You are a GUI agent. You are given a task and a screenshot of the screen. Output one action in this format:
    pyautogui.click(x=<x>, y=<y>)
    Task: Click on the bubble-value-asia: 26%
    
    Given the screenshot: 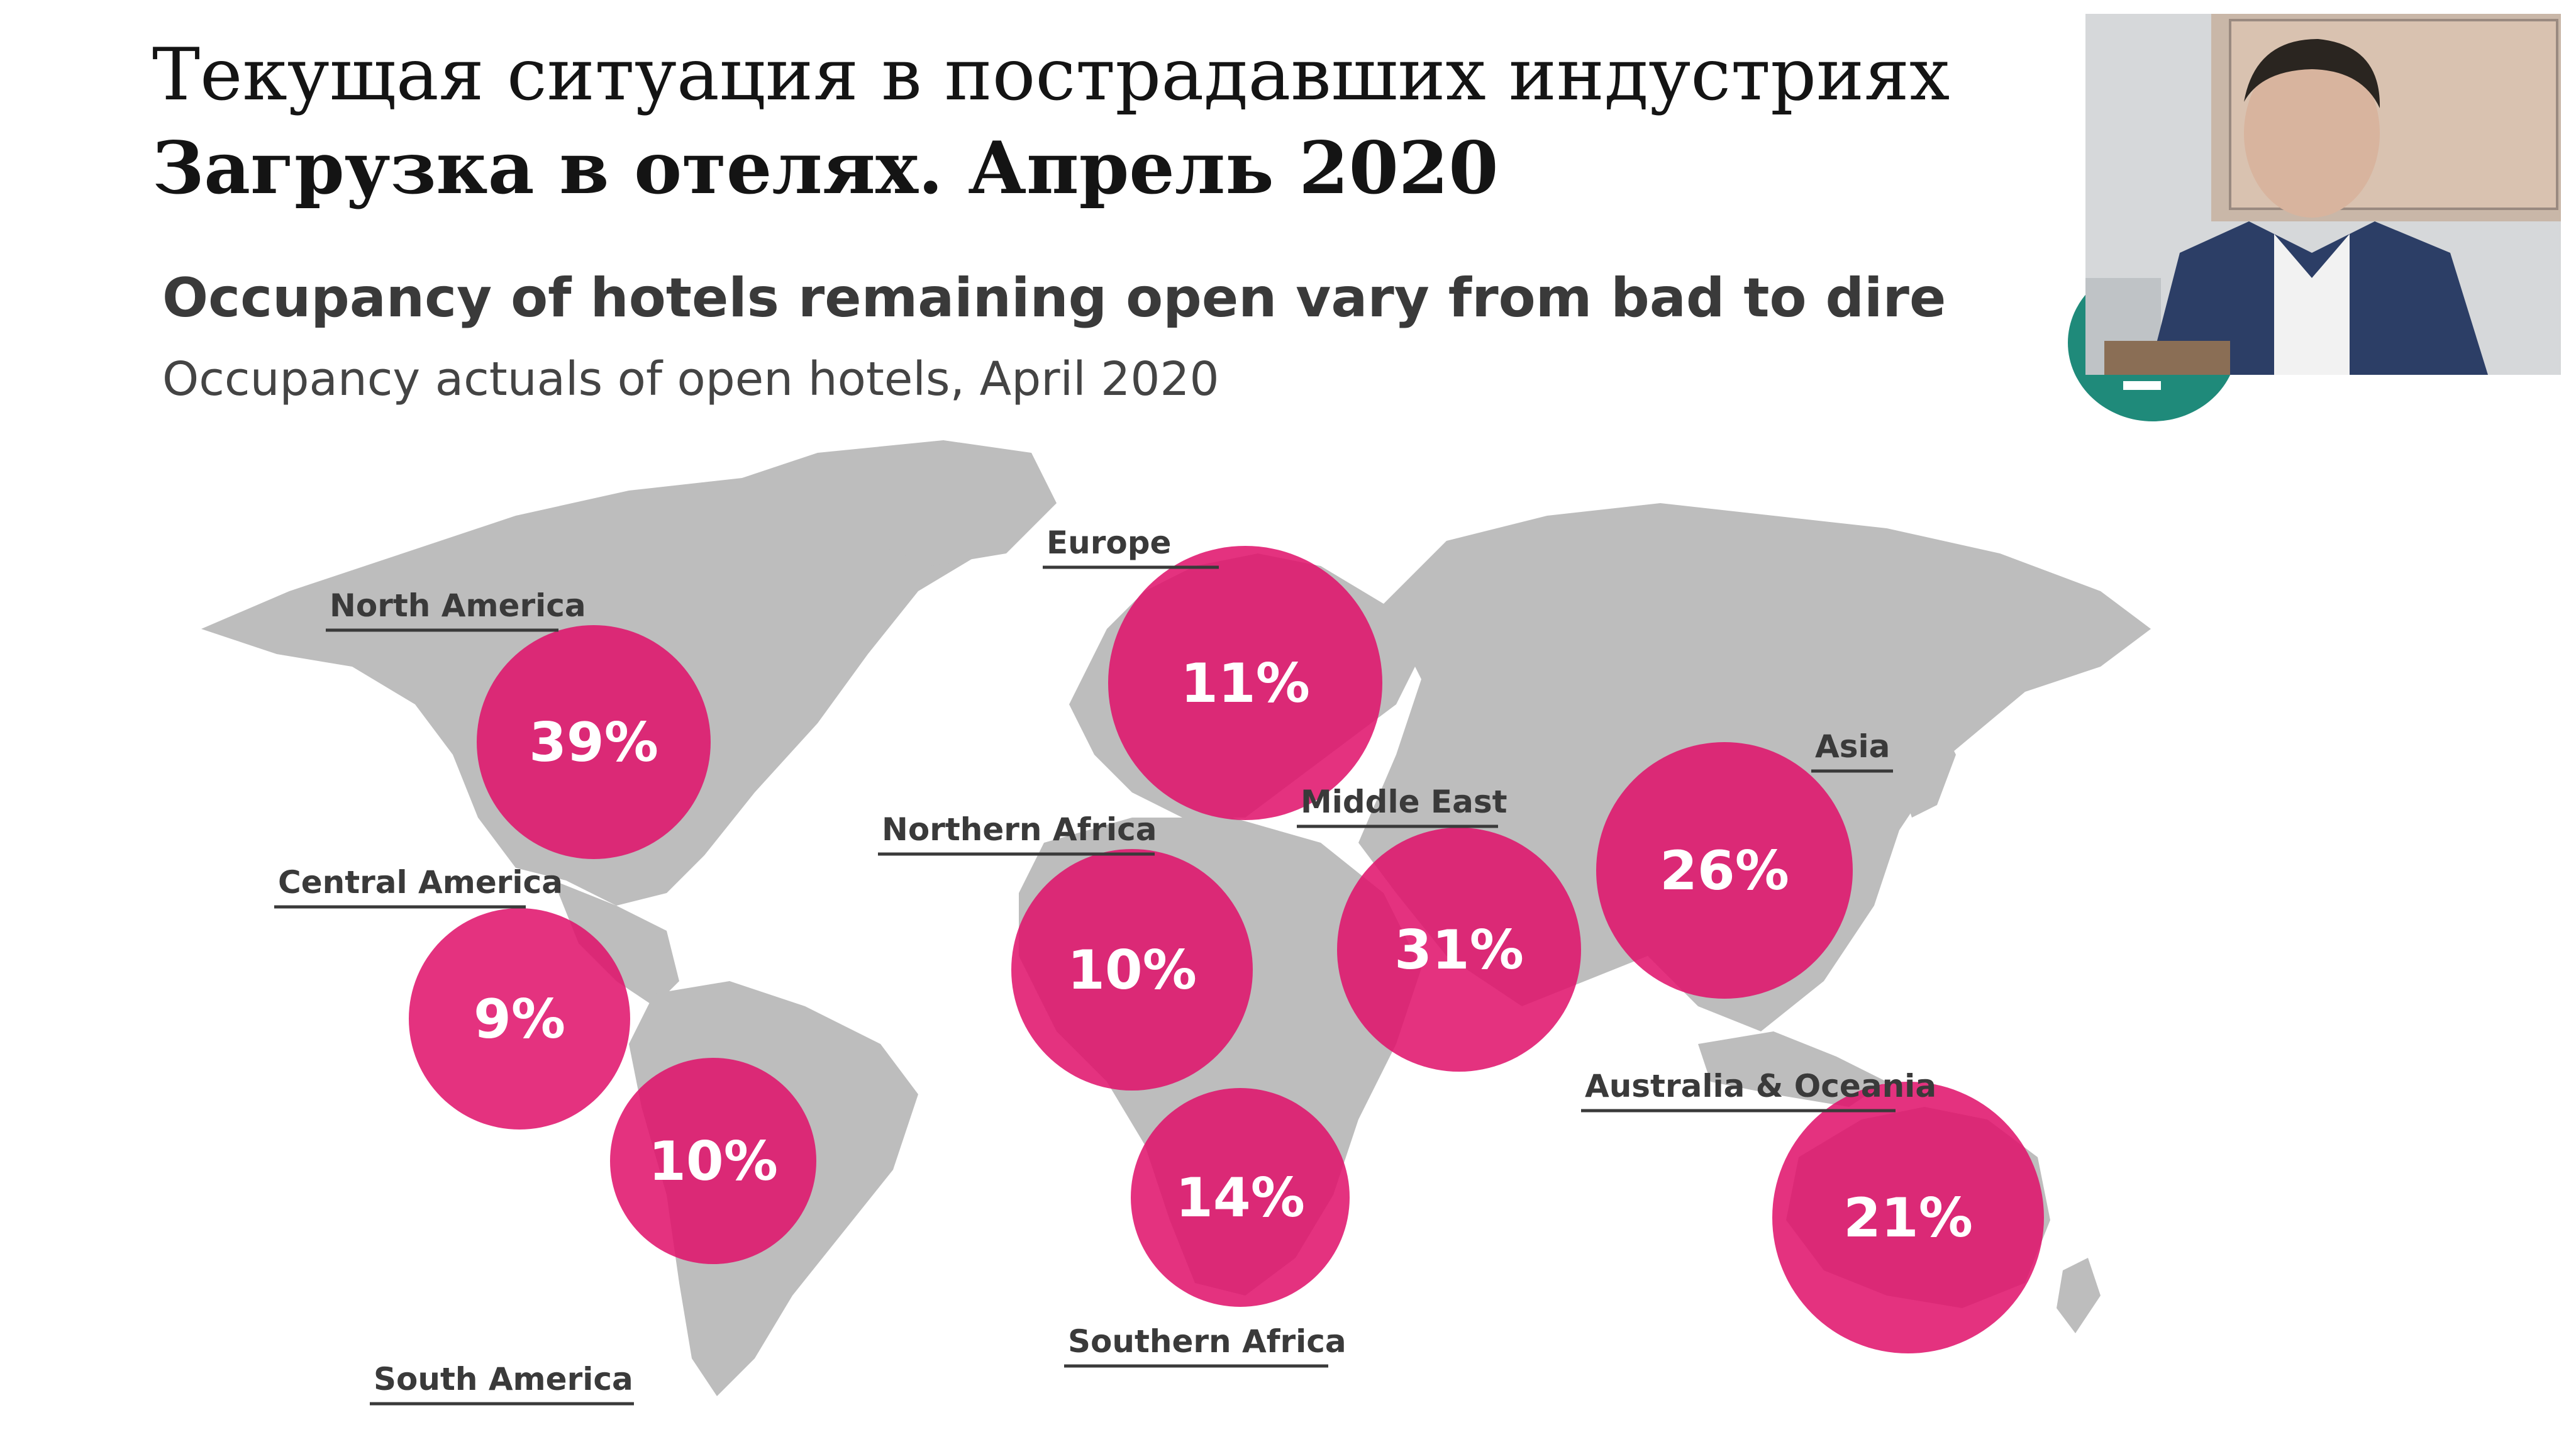 What is the action you would take?
    pyautogui.click(x=1724, y=871)
    